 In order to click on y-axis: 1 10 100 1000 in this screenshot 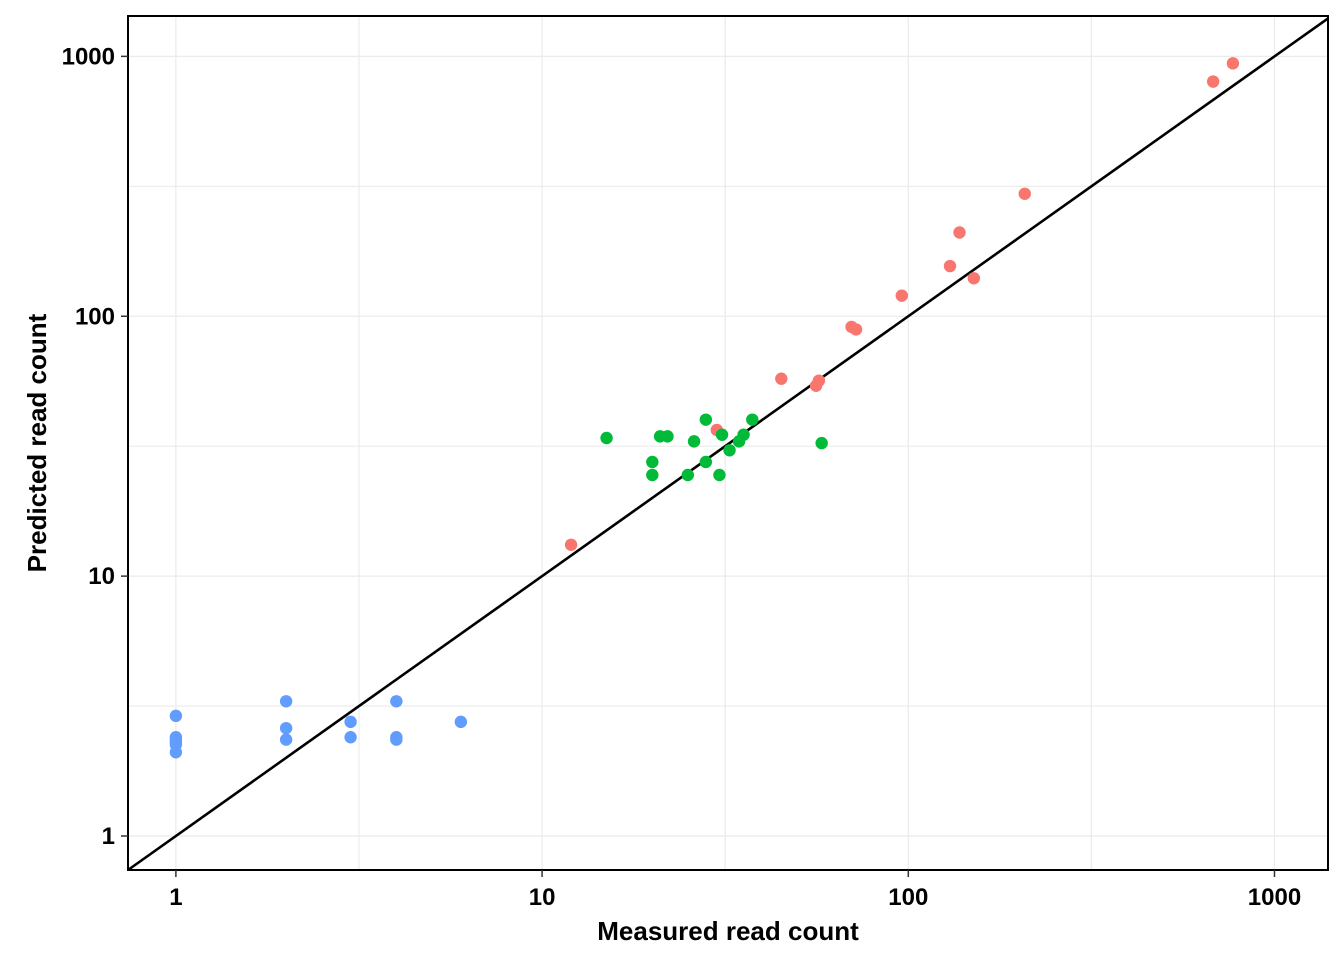, I will do `click(95, 446)`.